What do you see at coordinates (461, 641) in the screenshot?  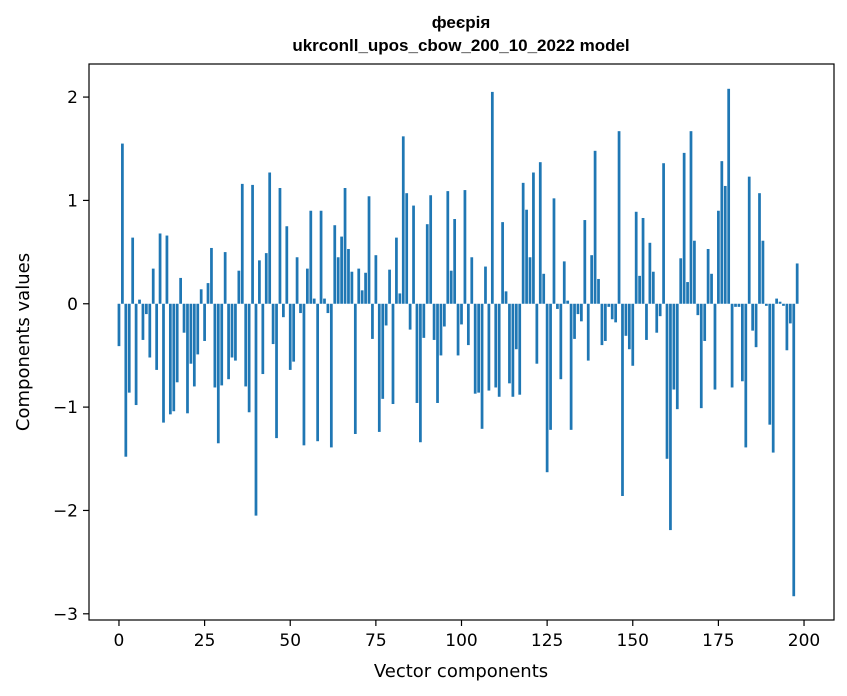 I see `x-tick-label: 100` at bounding box center [461, 641].